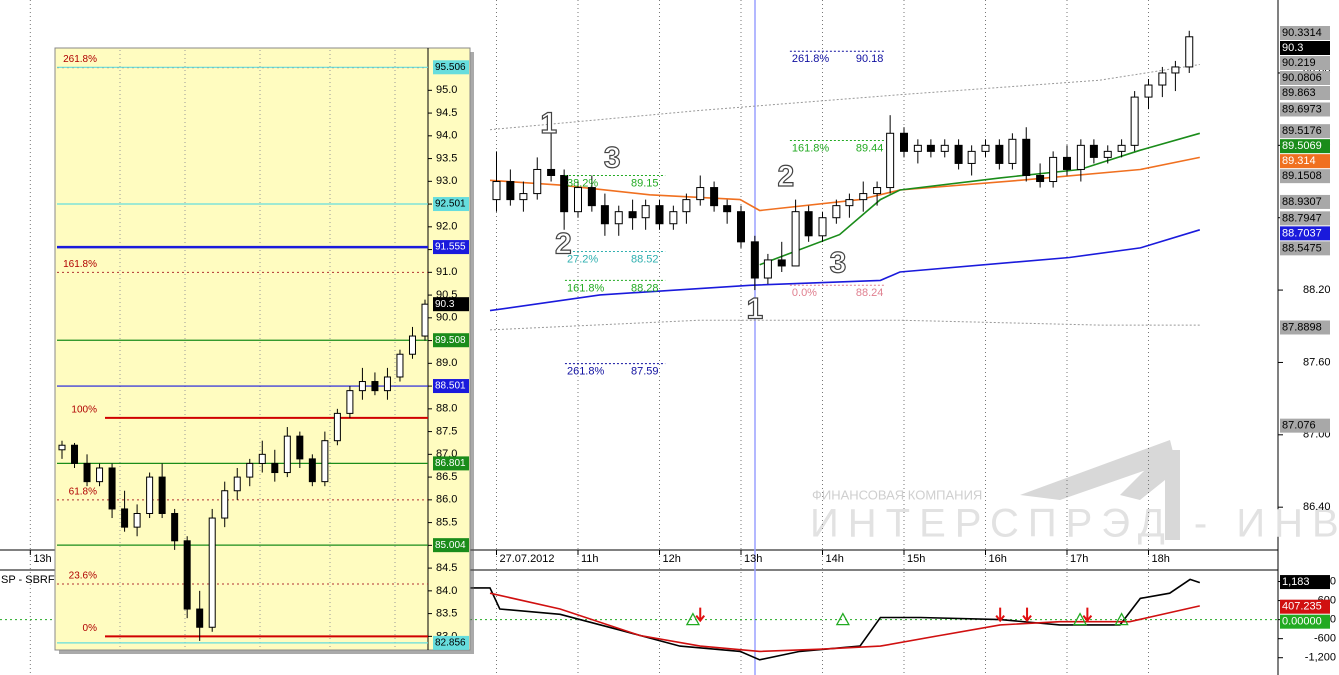 The image size is (1339, 675). What do you see at coordinates (1302, 233) in the screenshot?
I see `price-marker-label: 88.7037` at bounding box center [1302, 233].